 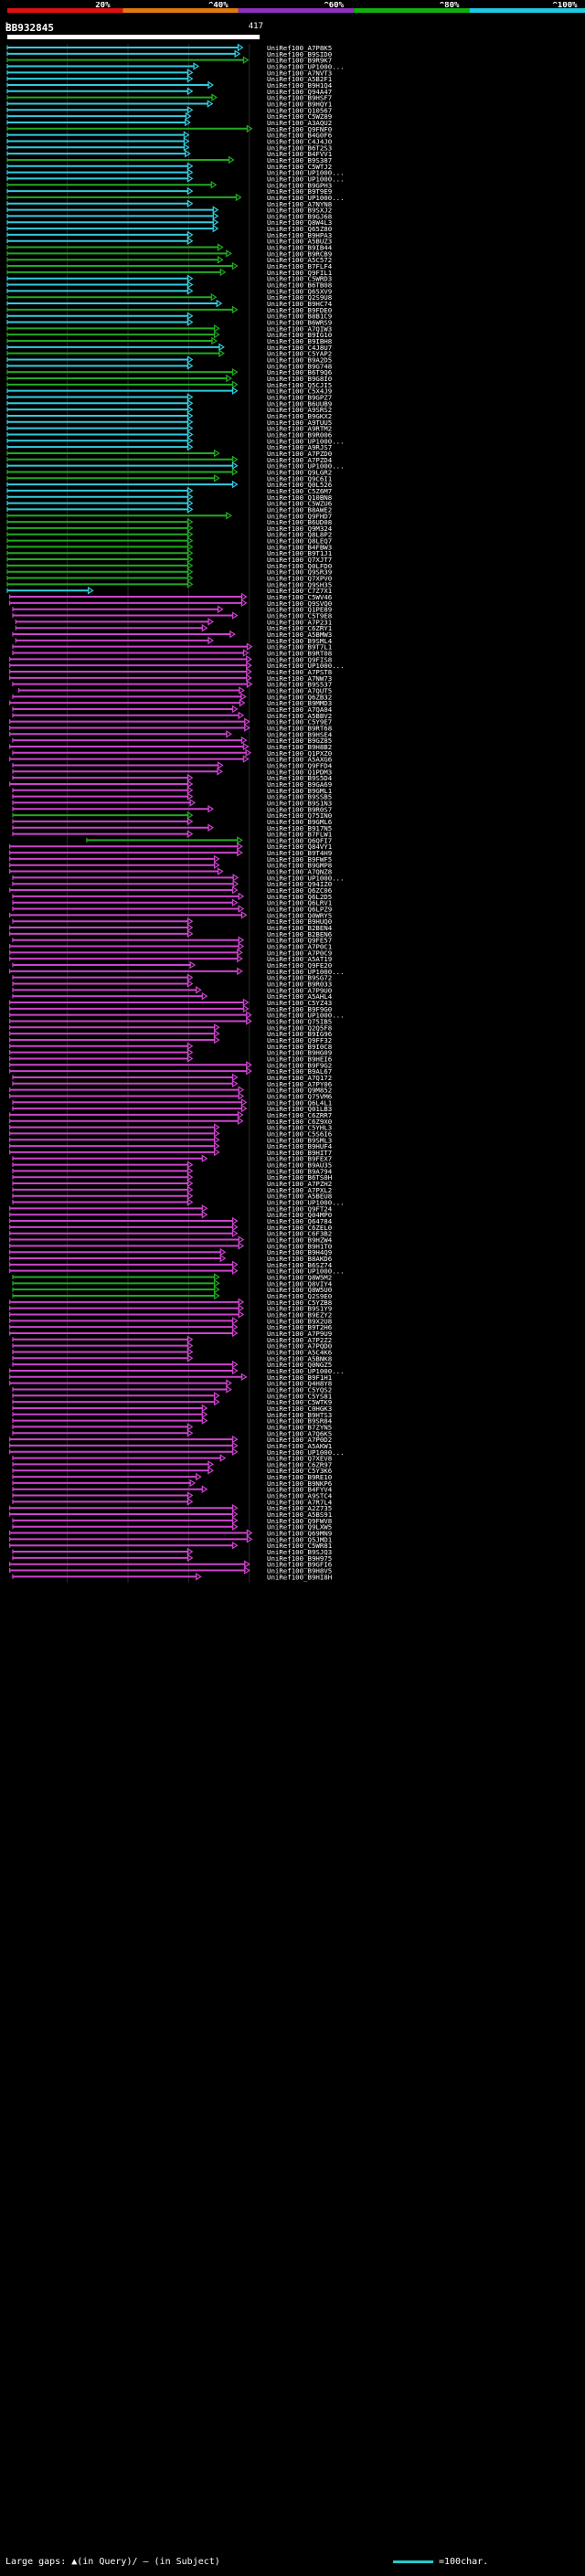 I want to click on hit-label: UniRef100_B8AWE2, so click(x=299, y=509).